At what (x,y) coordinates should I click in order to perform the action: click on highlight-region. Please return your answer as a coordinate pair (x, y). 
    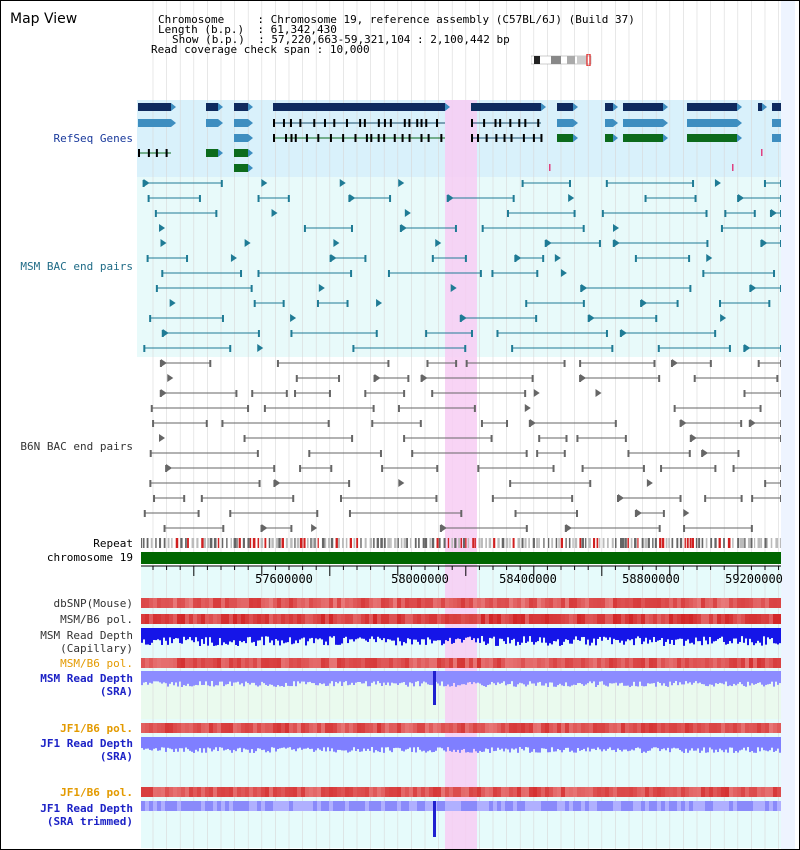
    Looking at the image, I should click on (461, 474).